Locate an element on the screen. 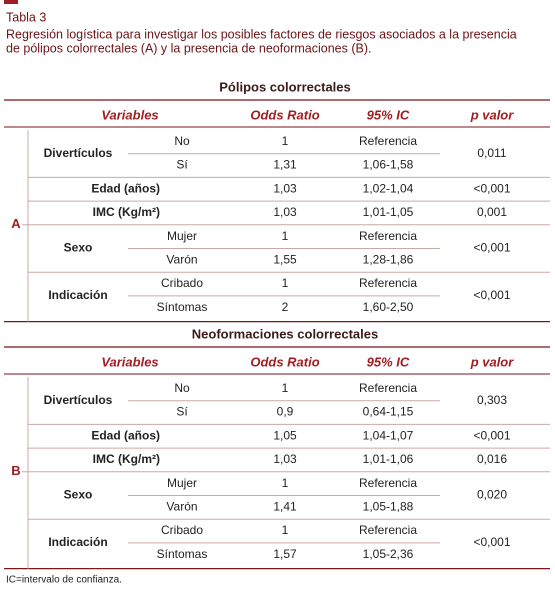 The height and width of the screenshot is (593, 555). confidence-interval: 1,02-1,04 is located at coordinates (388, 188).